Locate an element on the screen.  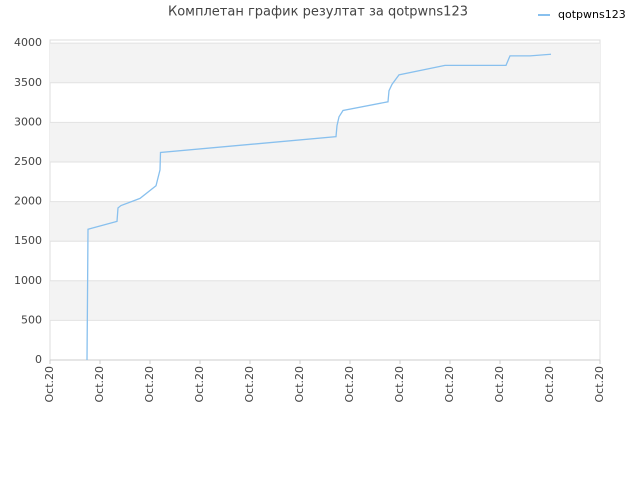
y-tick-label: 500 is located at coordinates (31, 319).